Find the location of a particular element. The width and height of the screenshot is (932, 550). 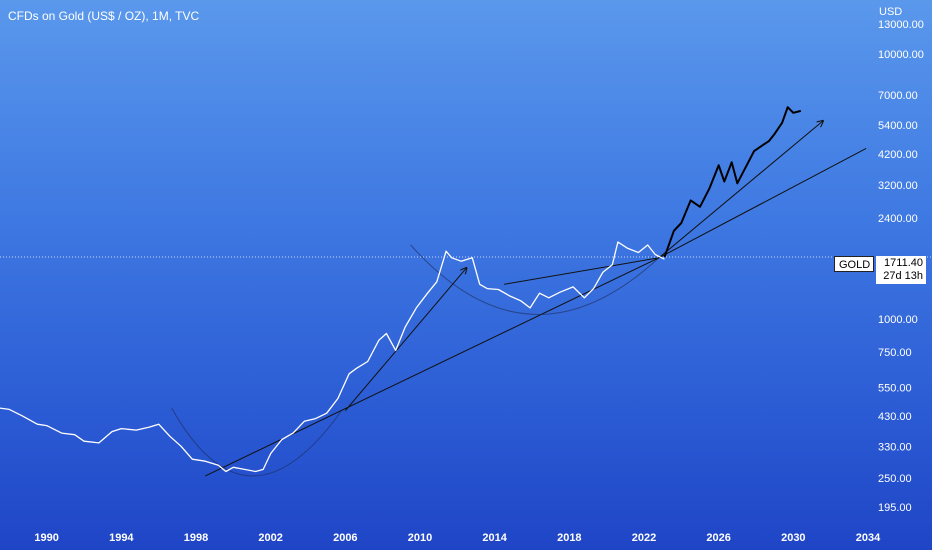

price-tick-label: 550.00 is located at coordinates (895, 389).